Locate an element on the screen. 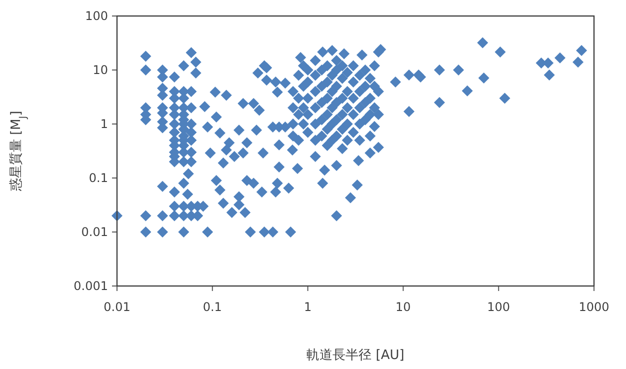 The height and width of the screenshot is (369, 626). y-tick-label: 0.01 is located at coordinates (94, 232).